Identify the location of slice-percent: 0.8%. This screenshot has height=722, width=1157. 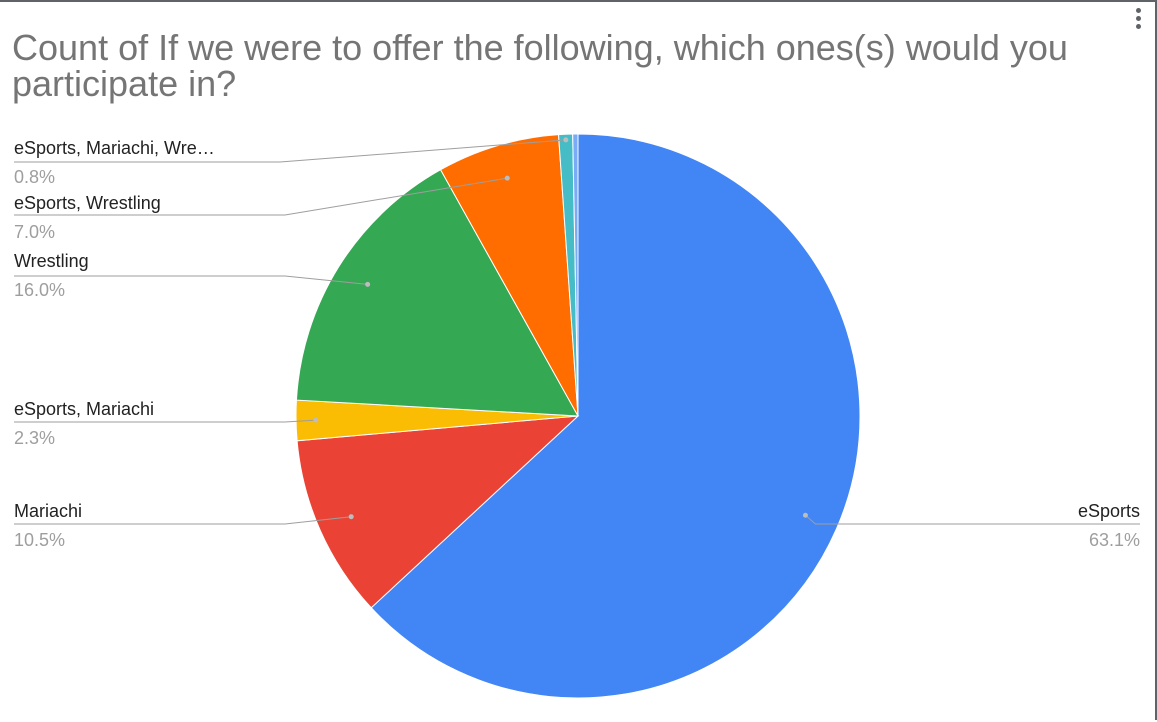
(34, 177).